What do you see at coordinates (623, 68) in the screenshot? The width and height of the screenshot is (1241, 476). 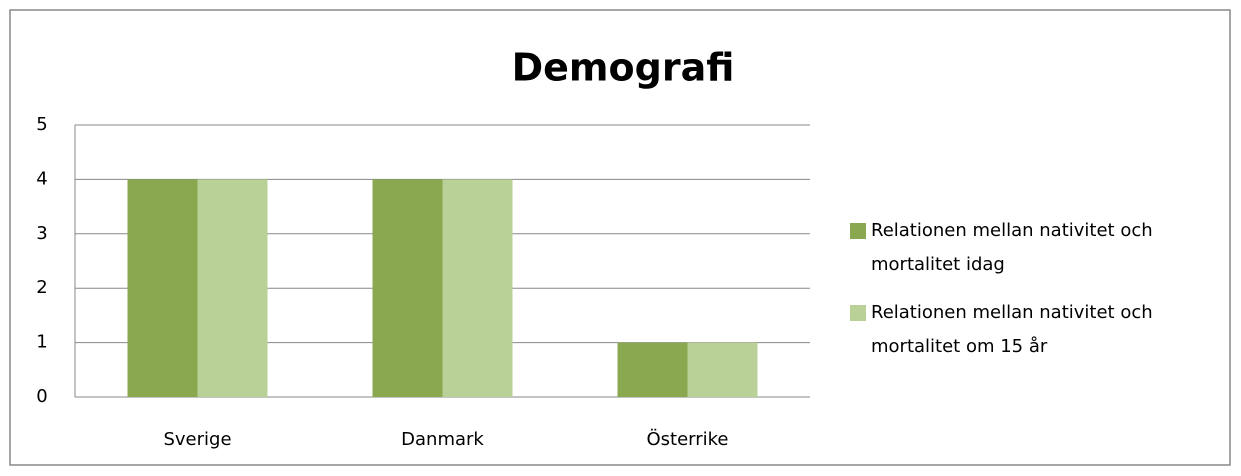 I see `chart-title: Demografi` at bounding box center [623, 68].